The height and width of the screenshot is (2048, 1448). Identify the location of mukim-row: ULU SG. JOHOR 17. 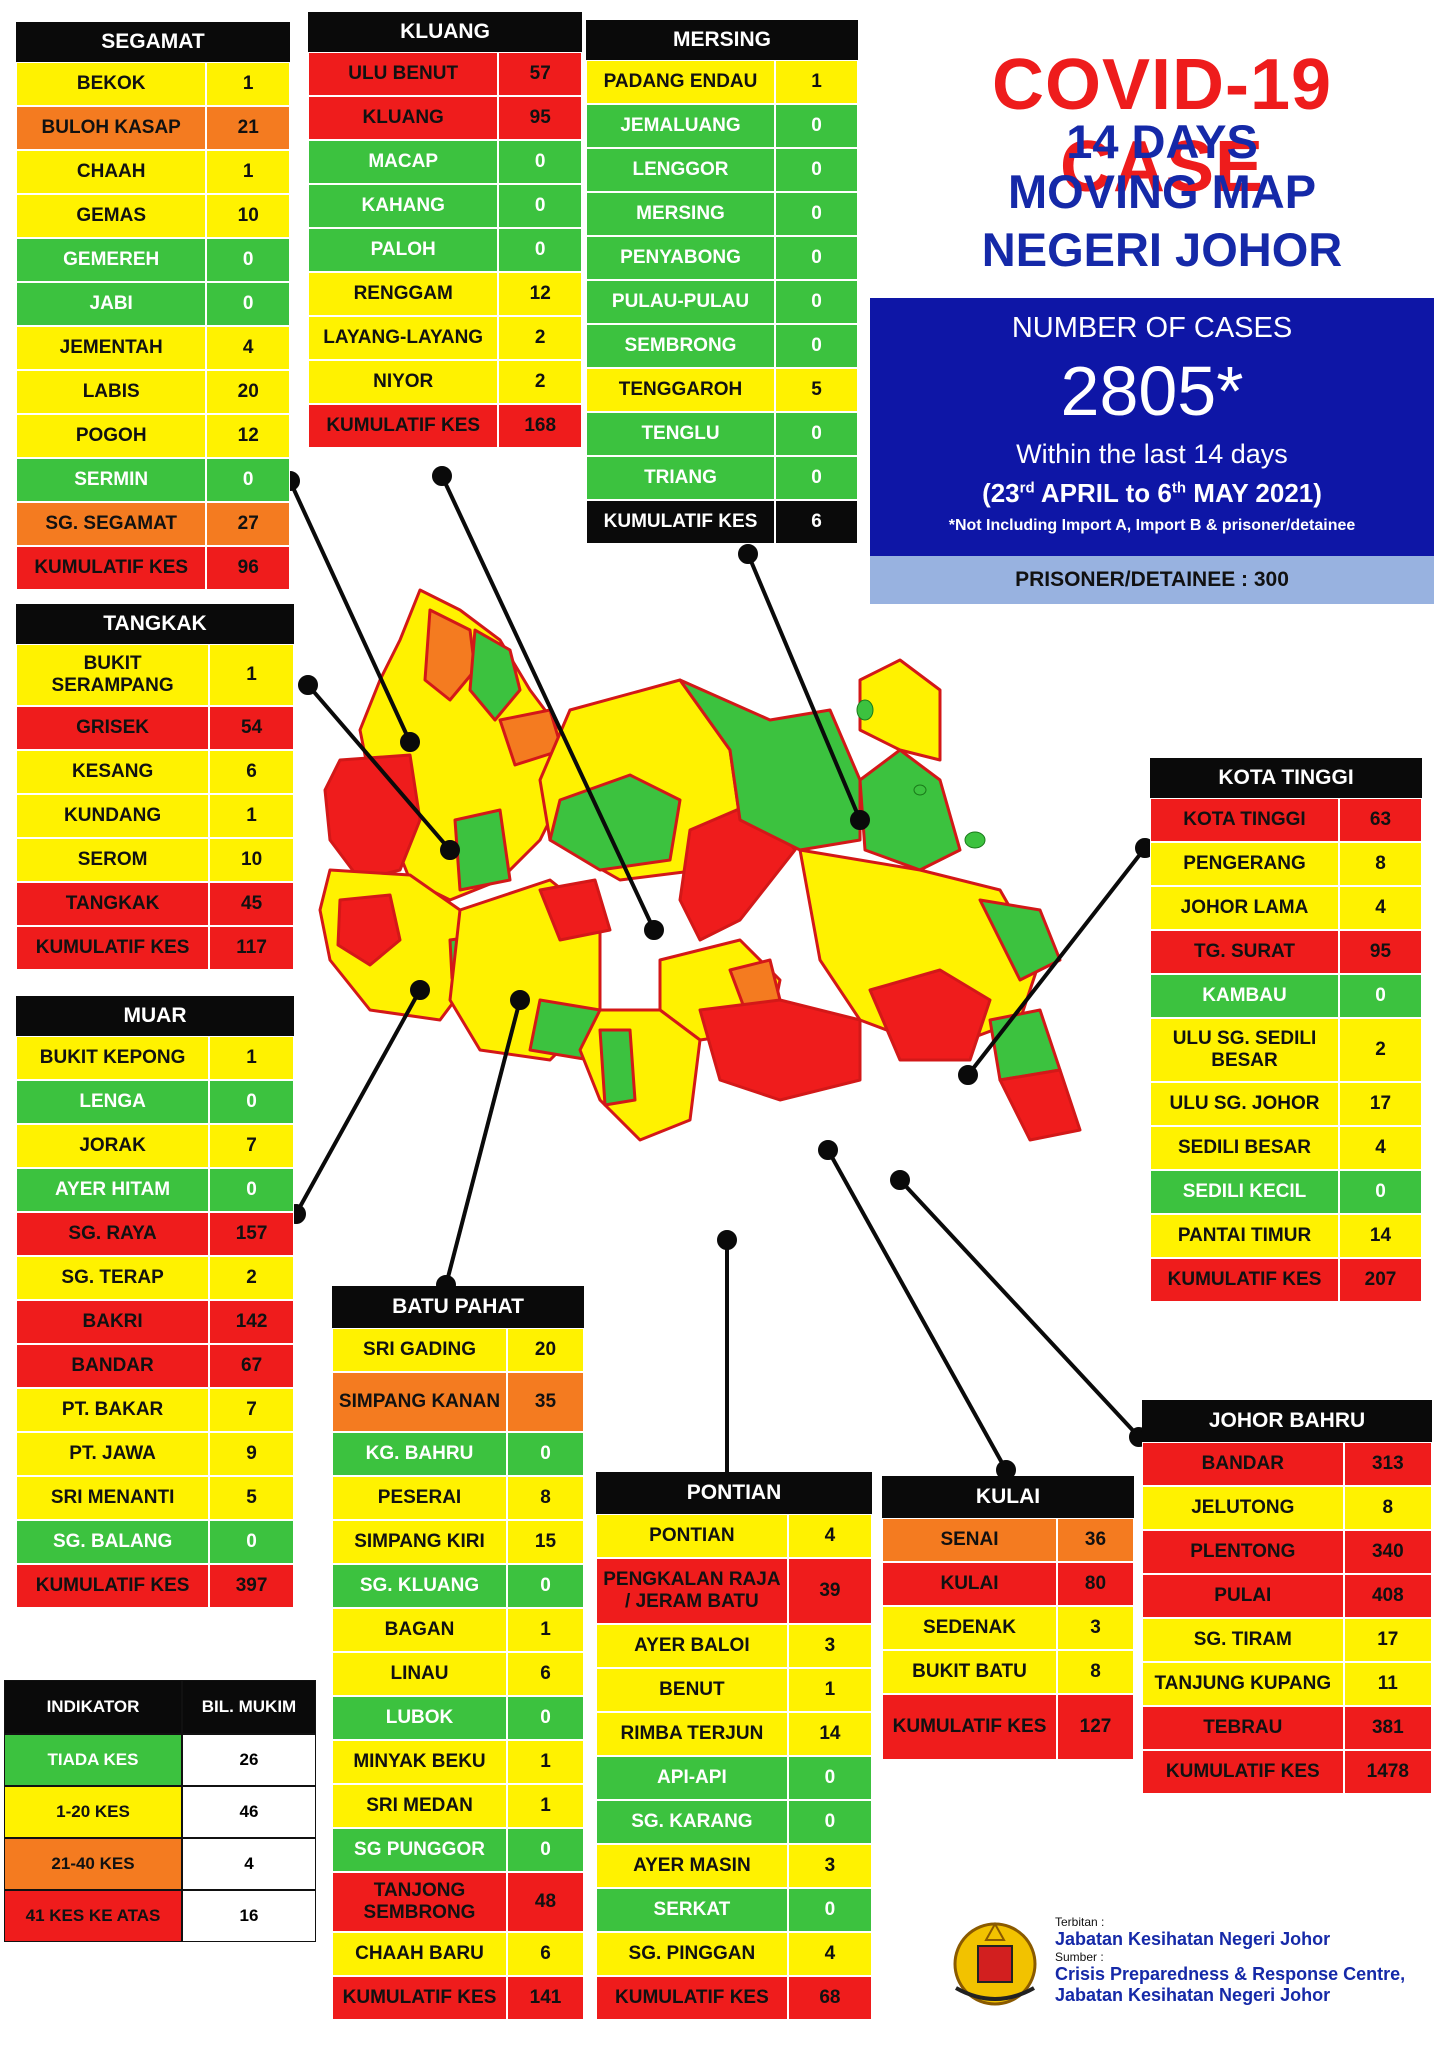
(1286, 1104).